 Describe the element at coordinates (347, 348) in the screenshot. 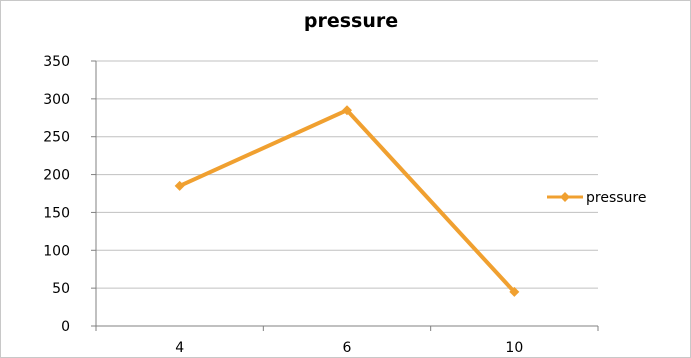

I see `x-tick-label: 6` at that location.